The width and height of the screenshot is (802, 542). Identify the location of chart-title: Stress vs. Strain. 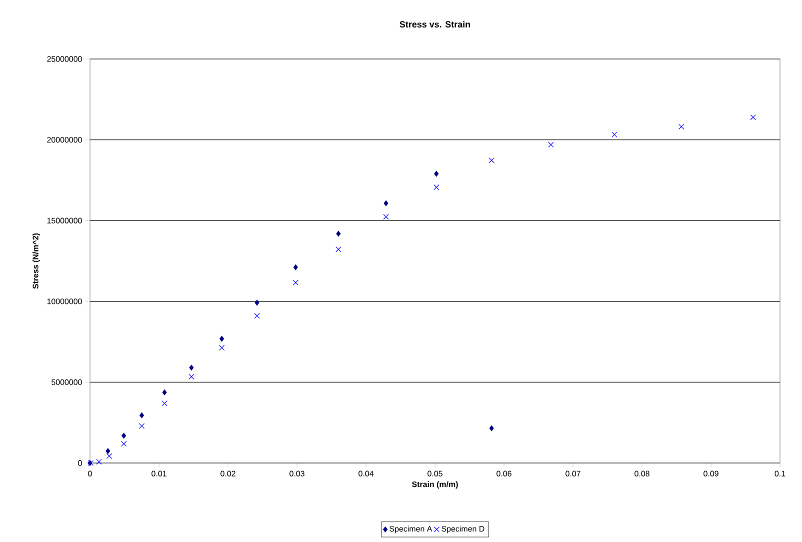
(435, 24).